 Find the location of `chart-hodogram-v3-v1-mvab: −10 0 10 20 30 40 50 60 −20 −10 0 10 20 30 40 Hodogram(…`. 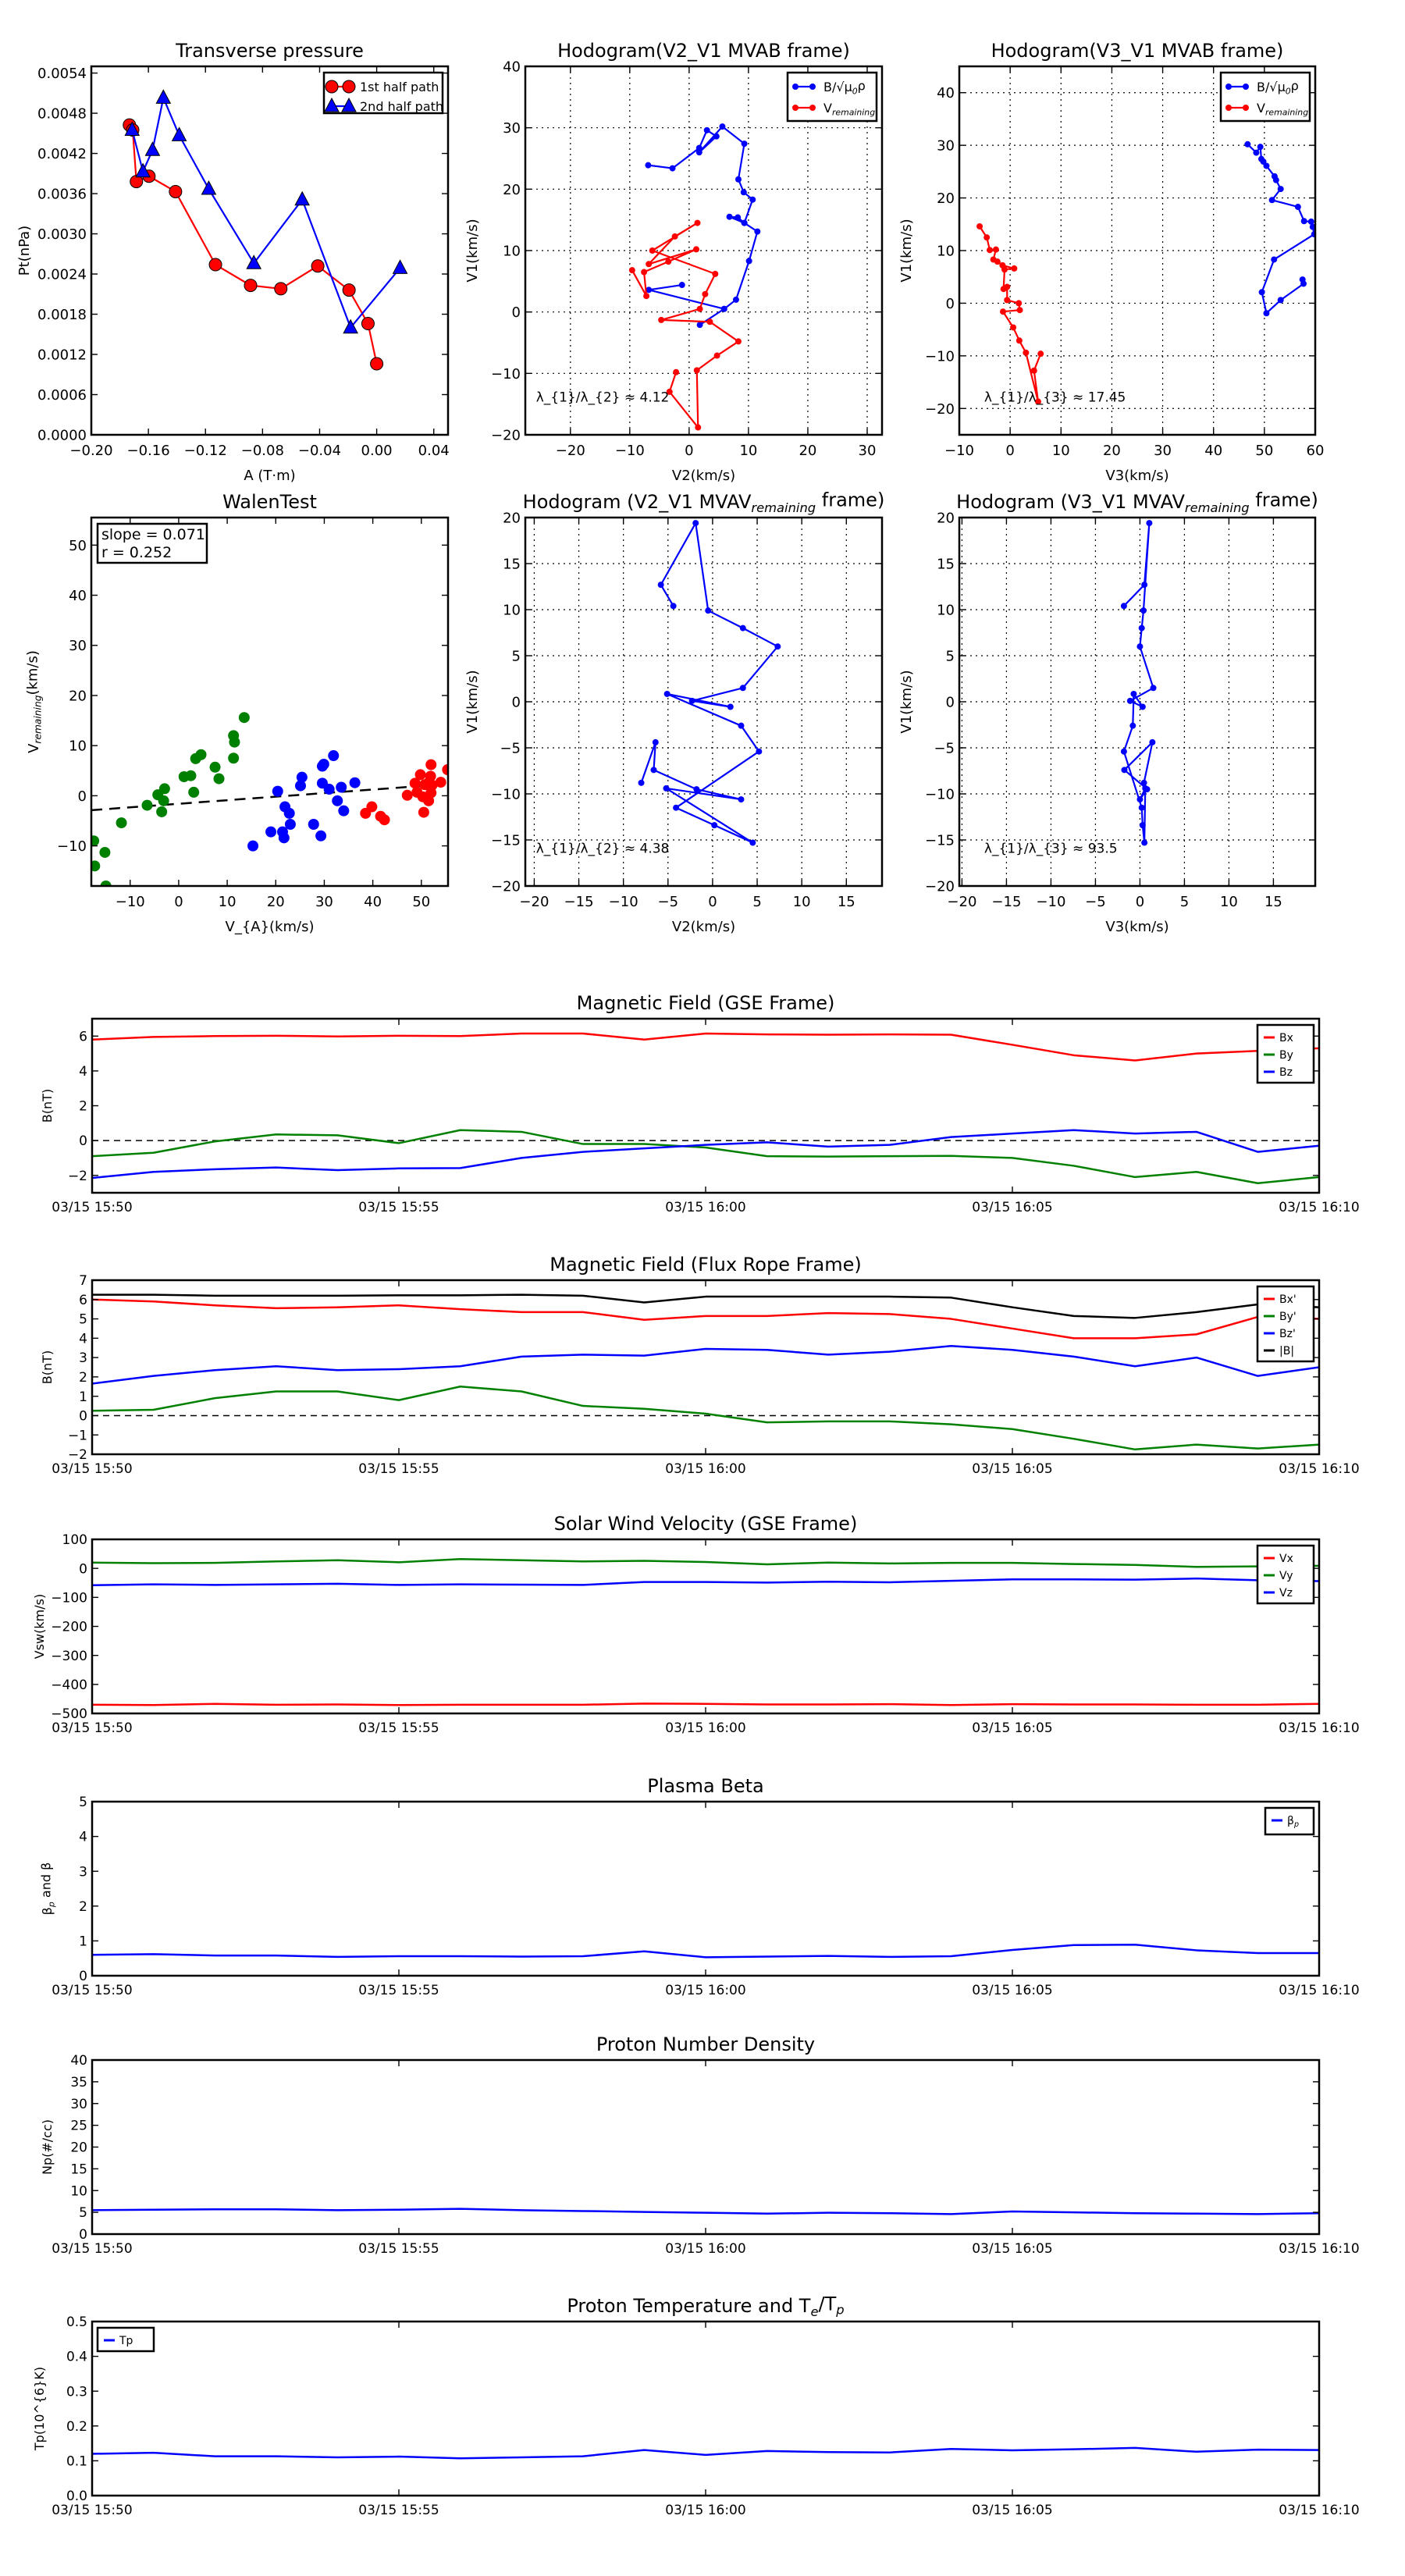

chart-hodogram-v3-v1-mvab: −10 0 10 20 30 40 50 60 −20 −10 0 10 20 30 40 Hodogram(… is located at coordinates (1111, 262).